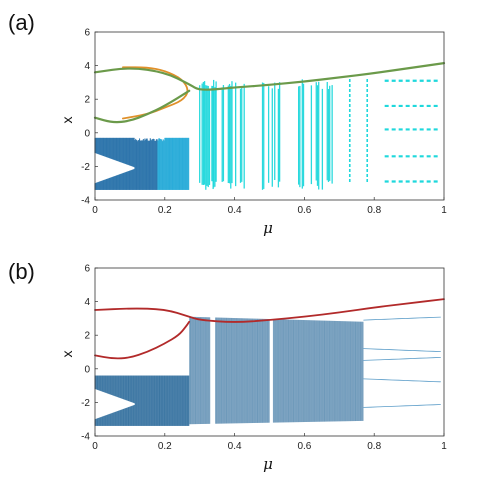  What do you see at coordinates (67, 354) in the screenshot?
I see `y-axis-label-b: x` at bounding box center [67, 354].